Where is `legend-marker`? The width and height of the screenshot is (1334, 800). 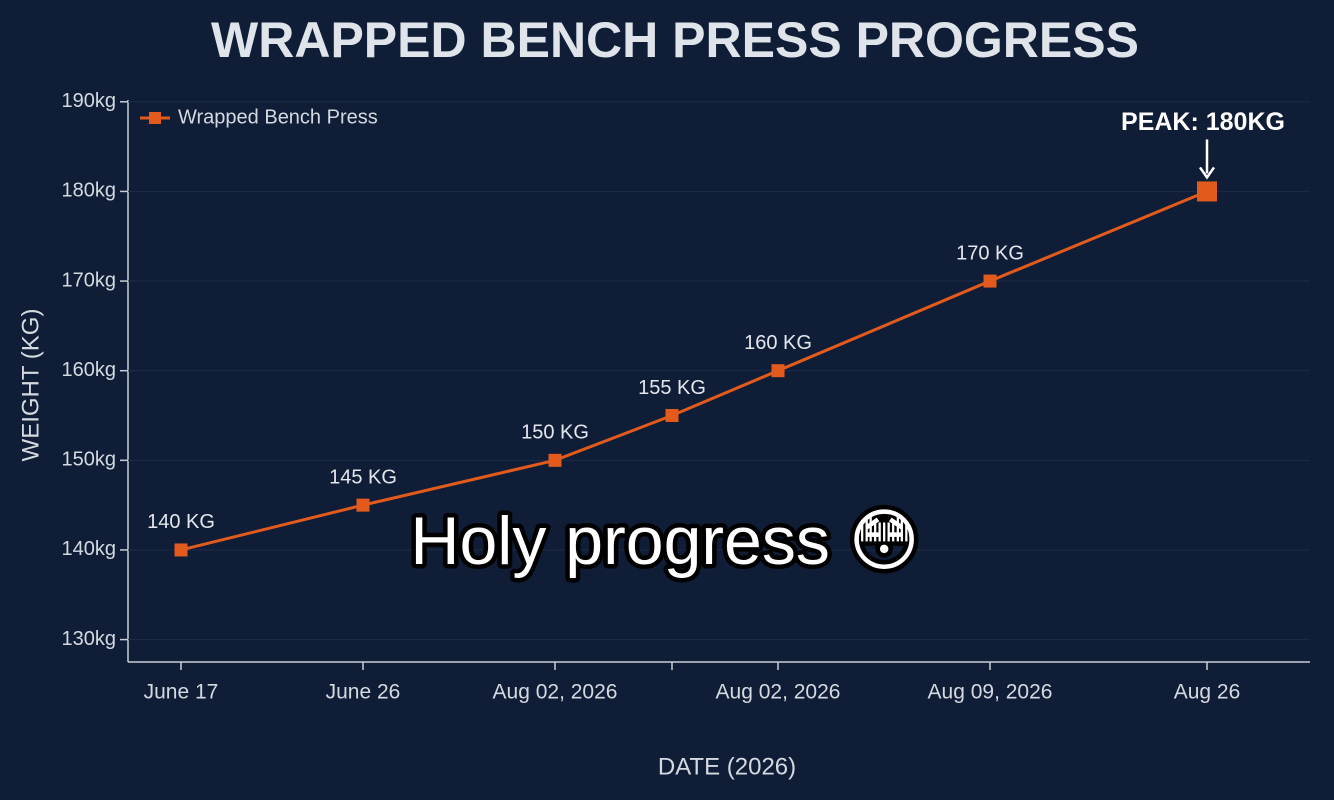 legend-marker is located at coordinates (155, 118).